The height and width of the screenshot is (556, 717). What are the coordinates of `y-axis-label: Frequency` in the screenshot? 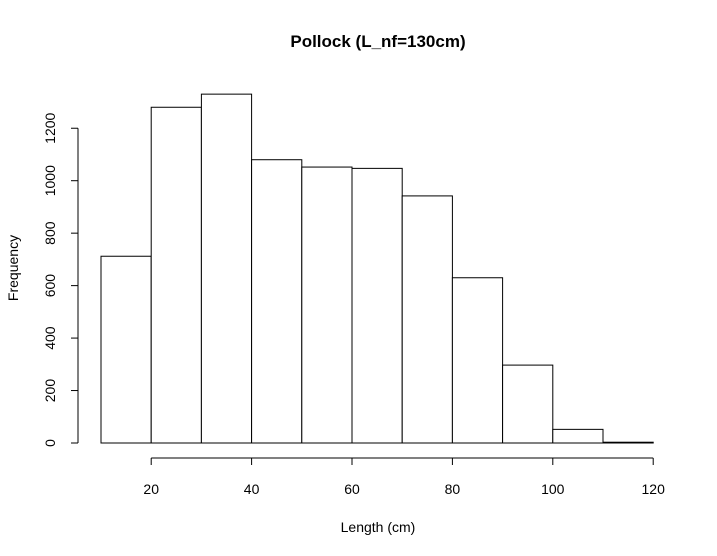 It's located at (13, 268).